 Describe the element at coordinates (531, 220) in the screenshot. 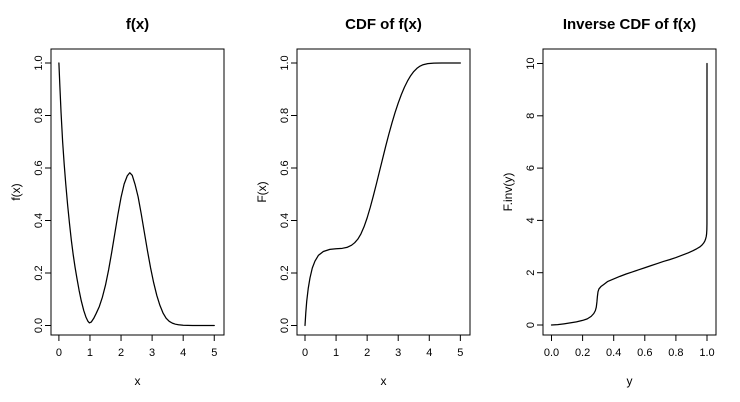

I see `y-tick-label-inverse-cdf: 4` at that location.